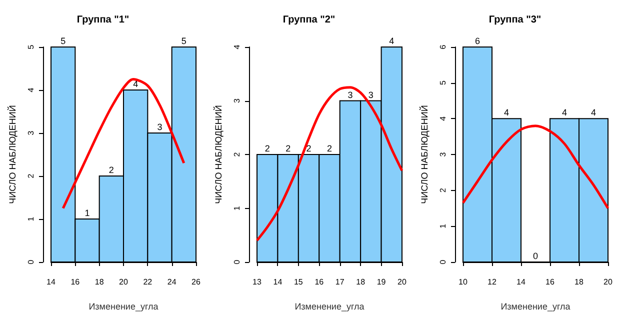 The width and height of the screenshot is (620, 320). What do you see at coordinates (477, 41) in the screenshot?
I see `data-label: 6` at bounding box center [477, 41].